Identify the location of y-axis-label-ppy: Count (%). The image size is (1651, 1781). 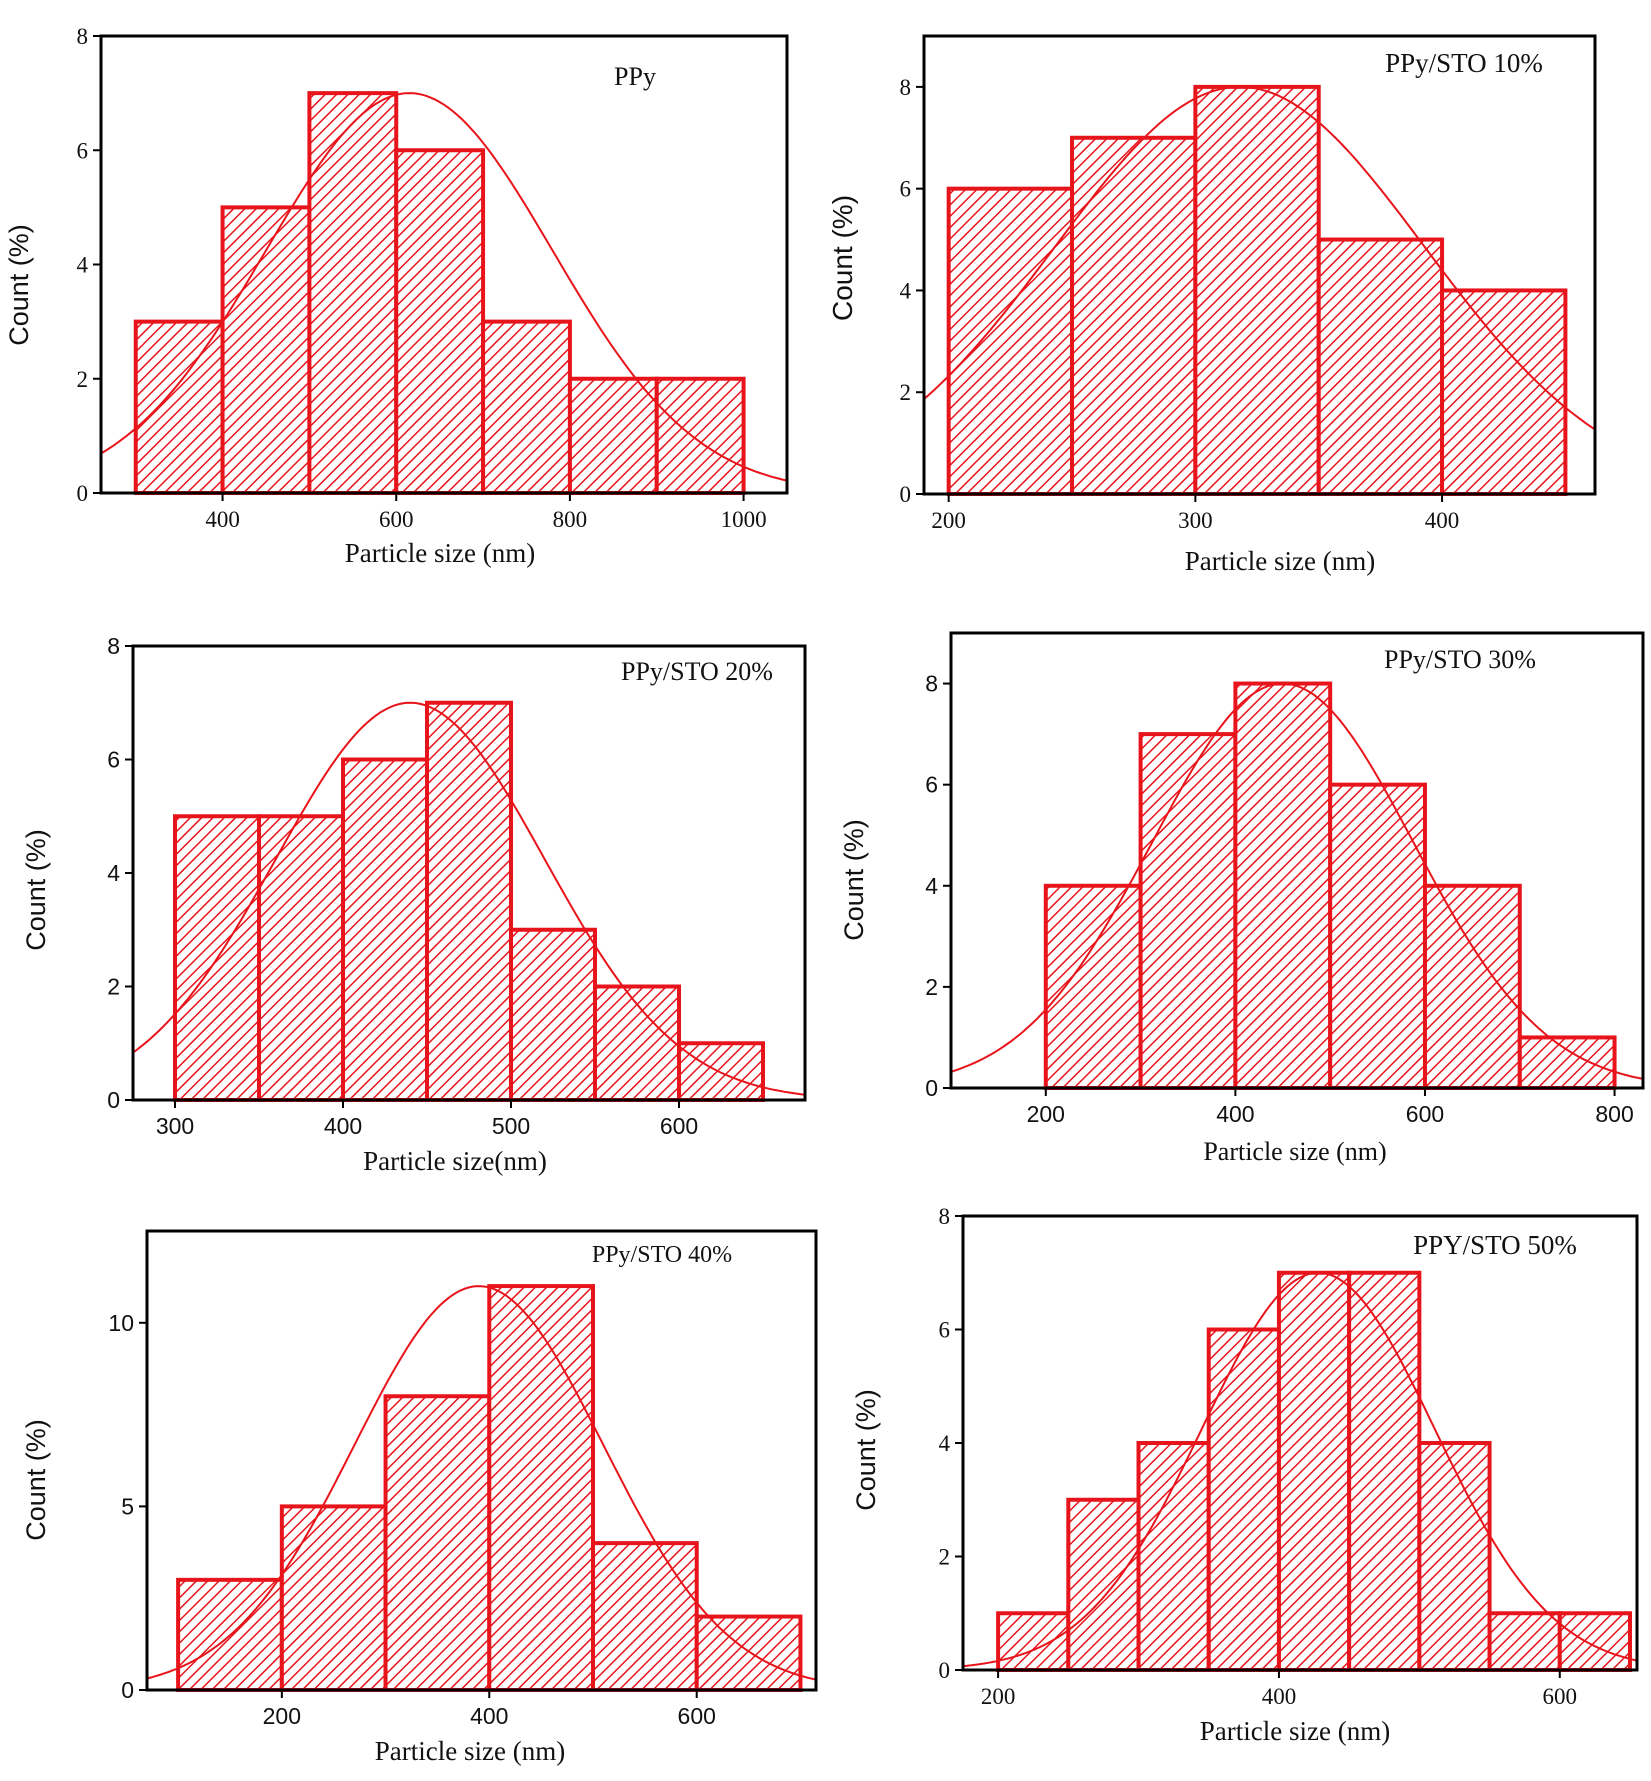
(19, 285).